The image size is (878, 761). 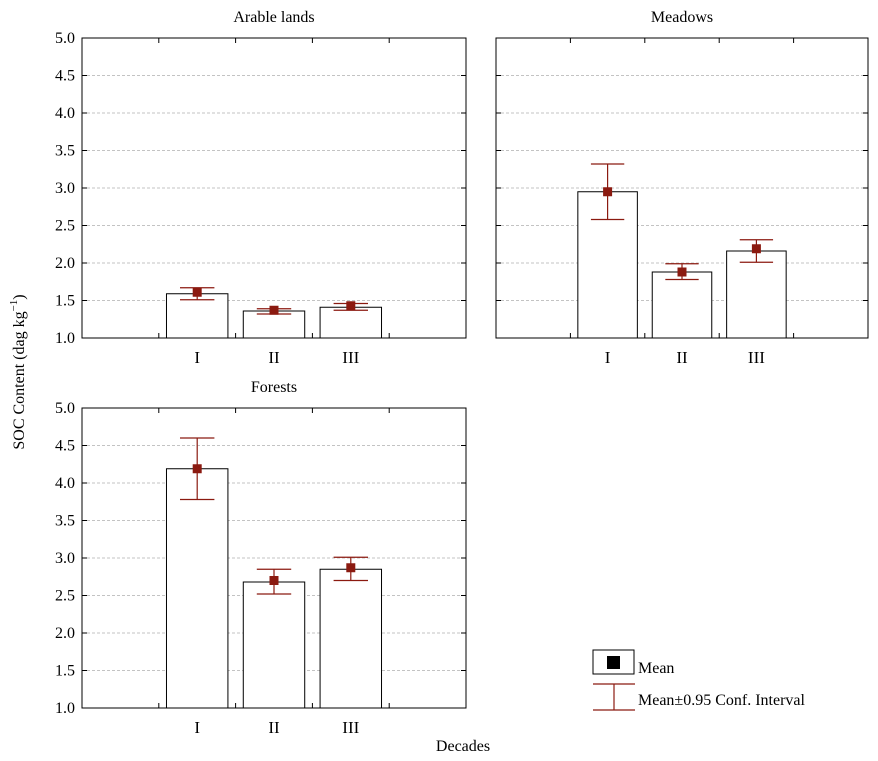 What do you see at coordinates (274, 387) in the screenshot?
I see `panel-title: Forests` at bounding box center [274, 387].